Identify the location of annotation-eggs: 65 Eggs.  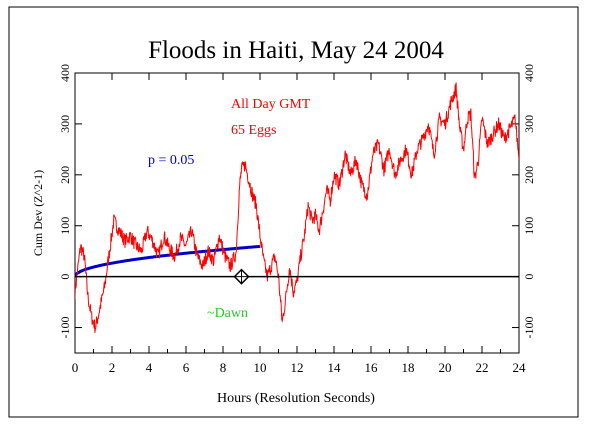
(254, 130).